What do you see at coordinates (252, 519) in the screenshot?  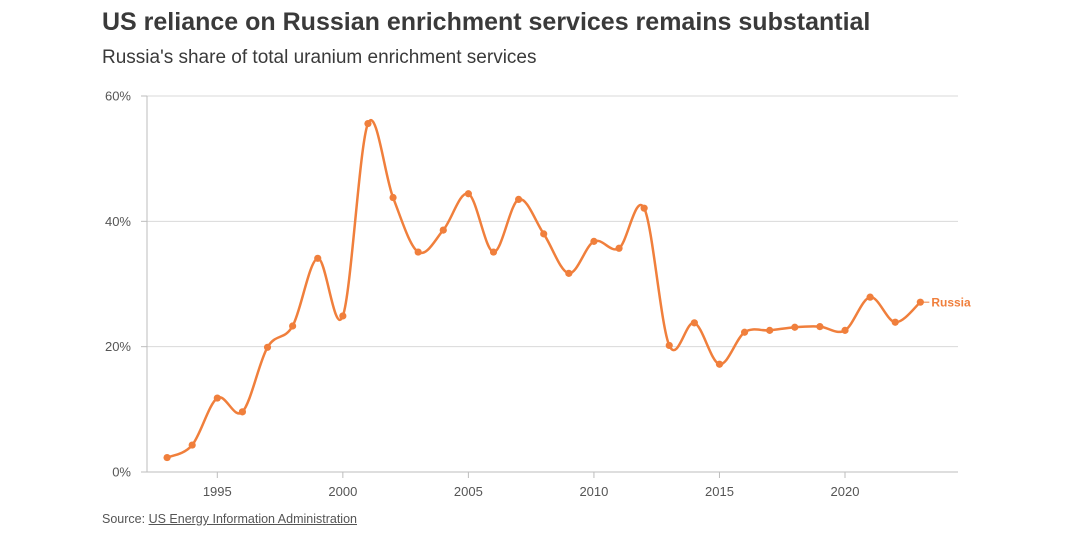 I see `source-link: US Energy Information Administration` at bounding box center [252, 519].